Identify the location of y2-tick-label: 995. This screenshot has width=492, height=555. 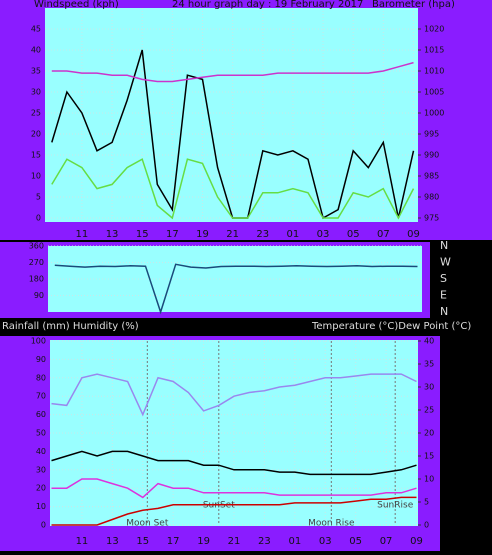
(431, 134).